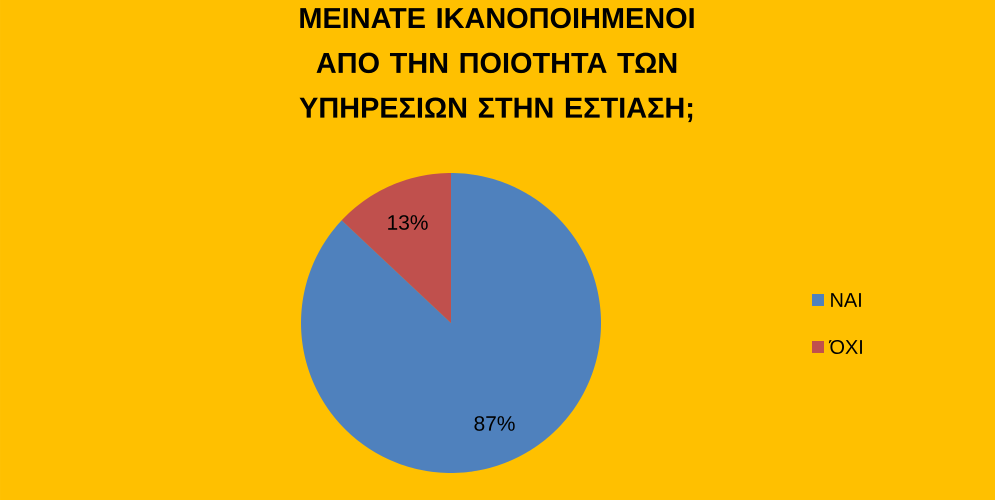 This screenshot has width=995, height=500. Describe the element at coordinates (845, 347) in the screenshot. I see `legend-label: ΌΧΙ` at that location.